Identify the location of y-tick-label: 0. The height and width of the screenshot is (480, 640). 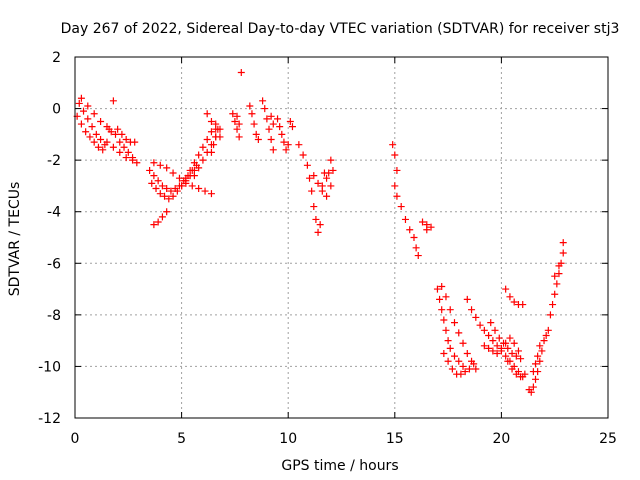
(56, 110).